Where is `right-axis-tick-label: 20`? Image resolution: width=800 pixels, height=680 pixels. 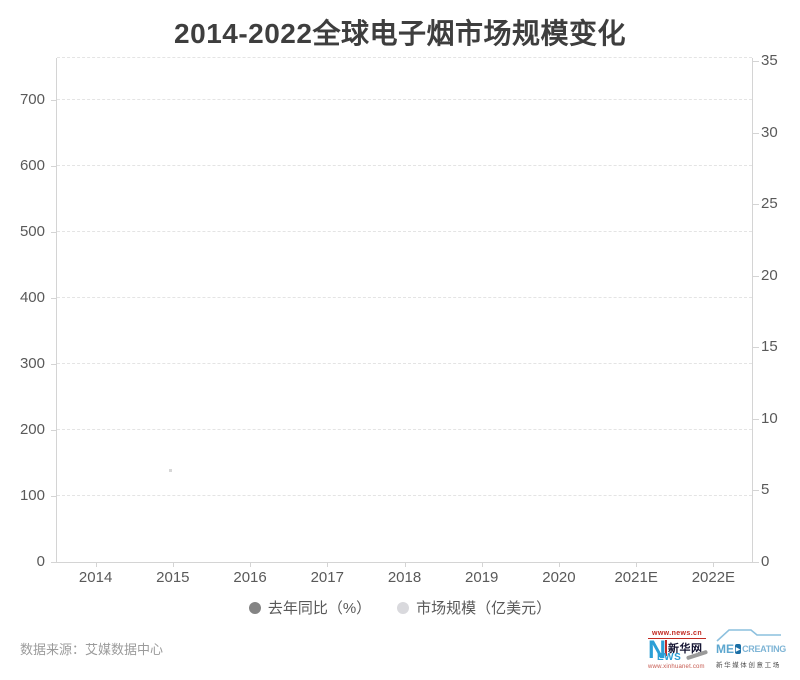 right-axis-tick-label: 20 is located at coordinates (769, 275).